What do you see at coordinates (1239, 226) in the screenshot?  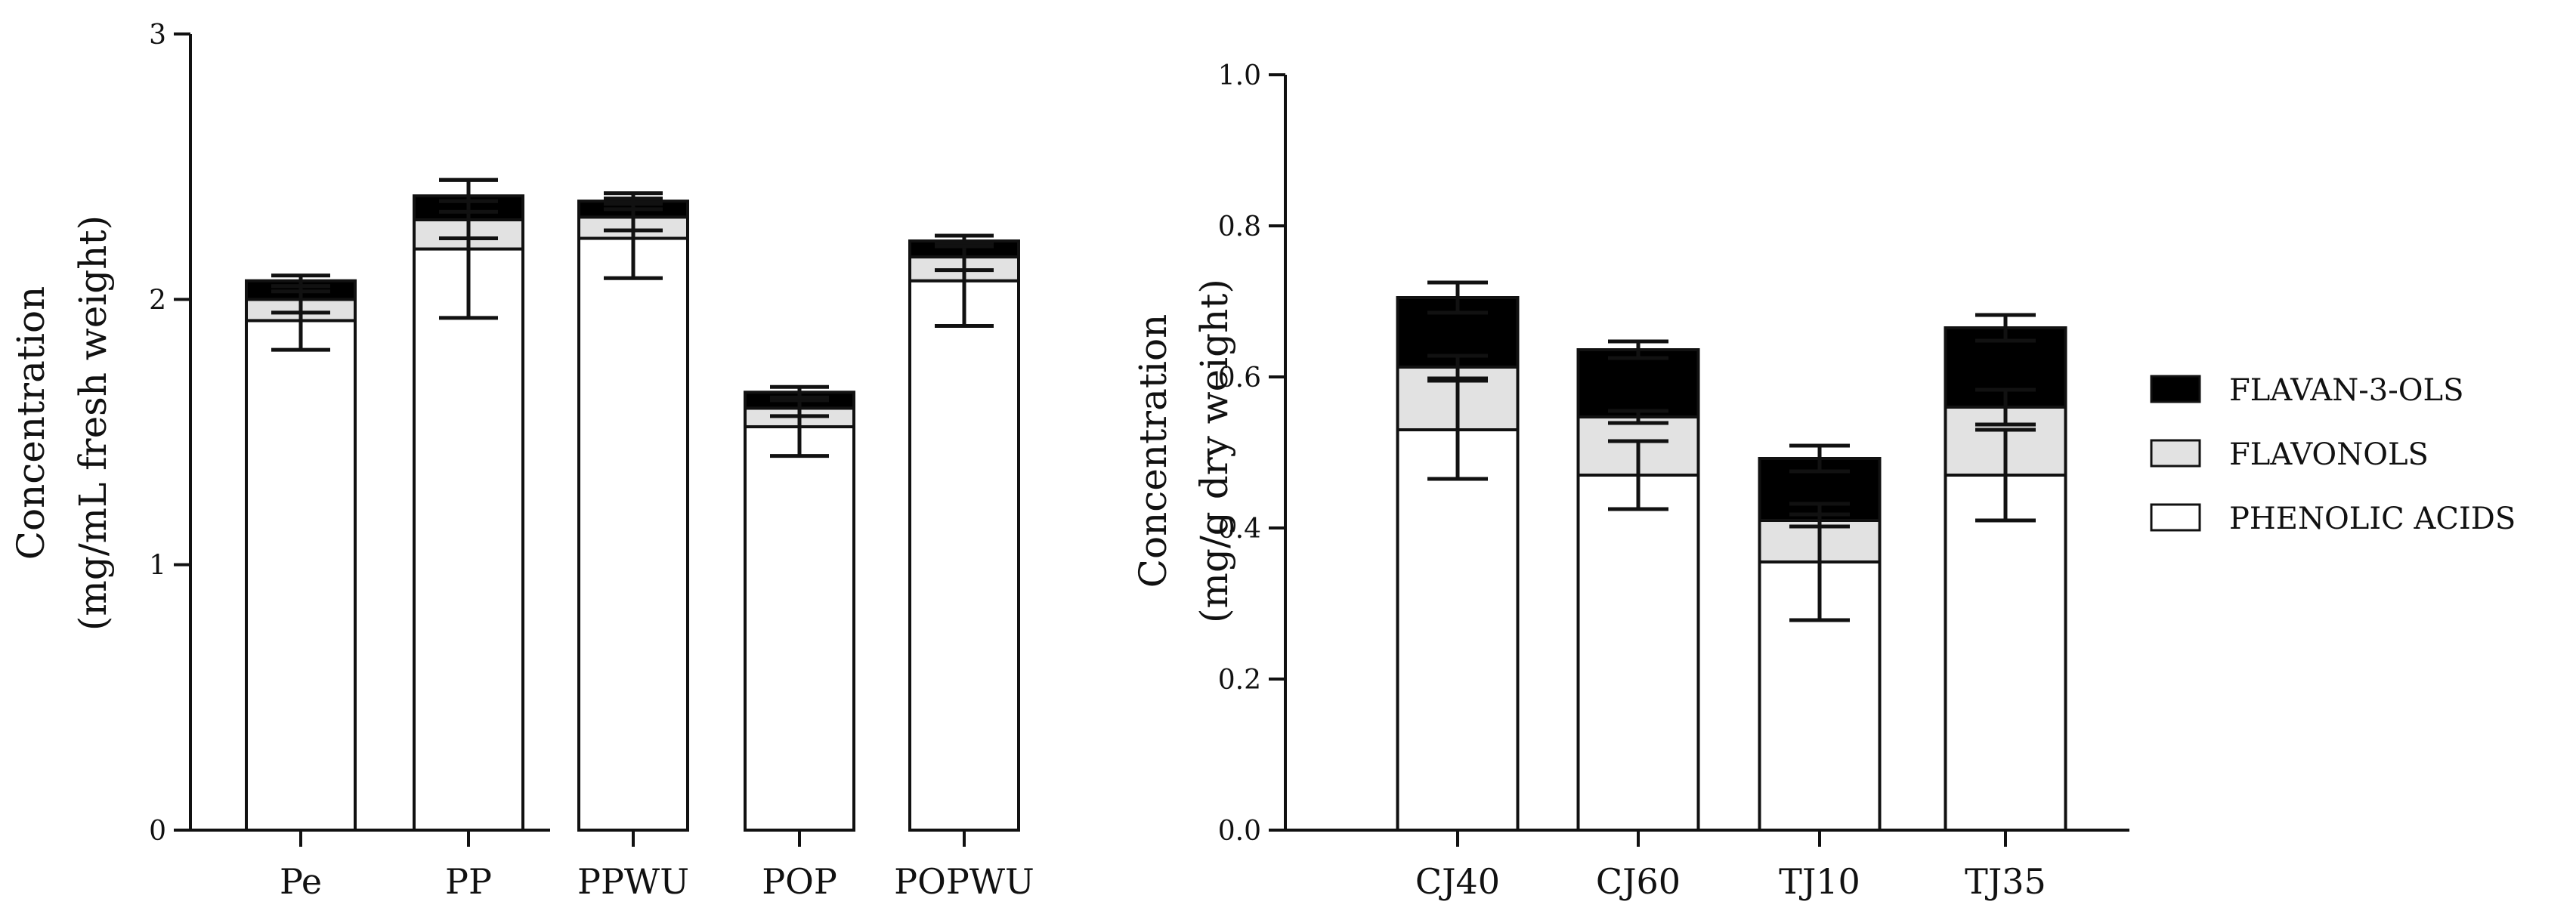 I see `y-tick-label: 0.8` at bounding box center [1239, 226].